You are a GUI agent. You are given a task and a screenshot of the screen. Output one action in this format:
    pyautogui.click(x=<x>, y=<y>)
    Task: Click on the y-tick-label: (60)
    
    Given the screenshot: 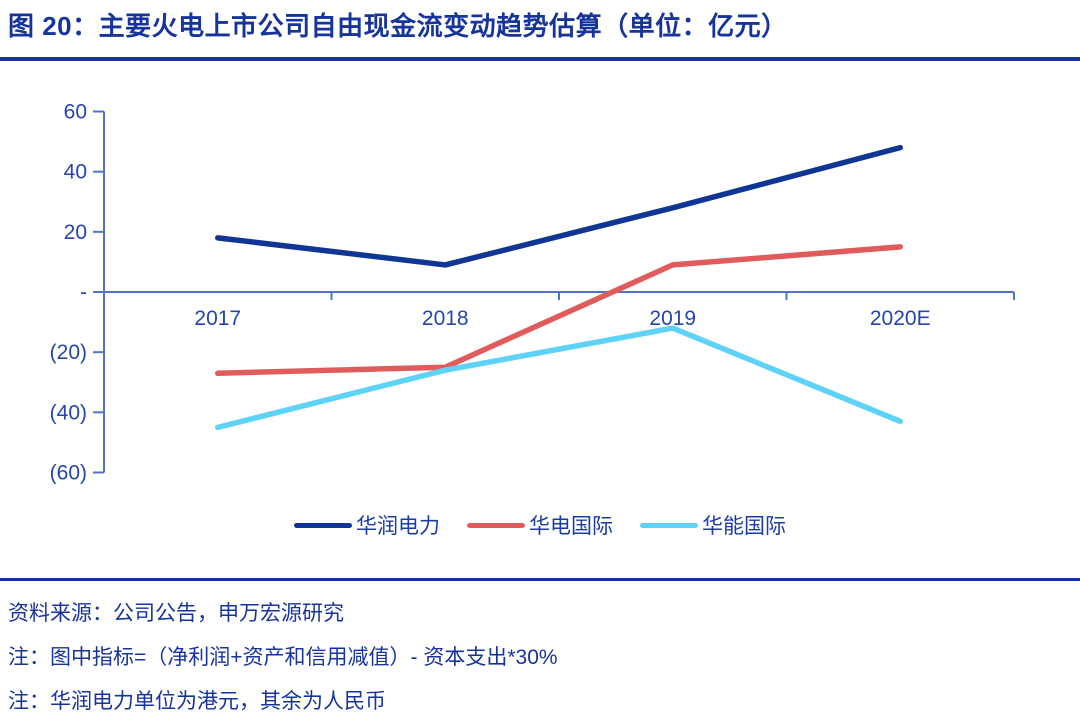 What is the action you would take?
    pyautogui.click(x=68, y=472)
    